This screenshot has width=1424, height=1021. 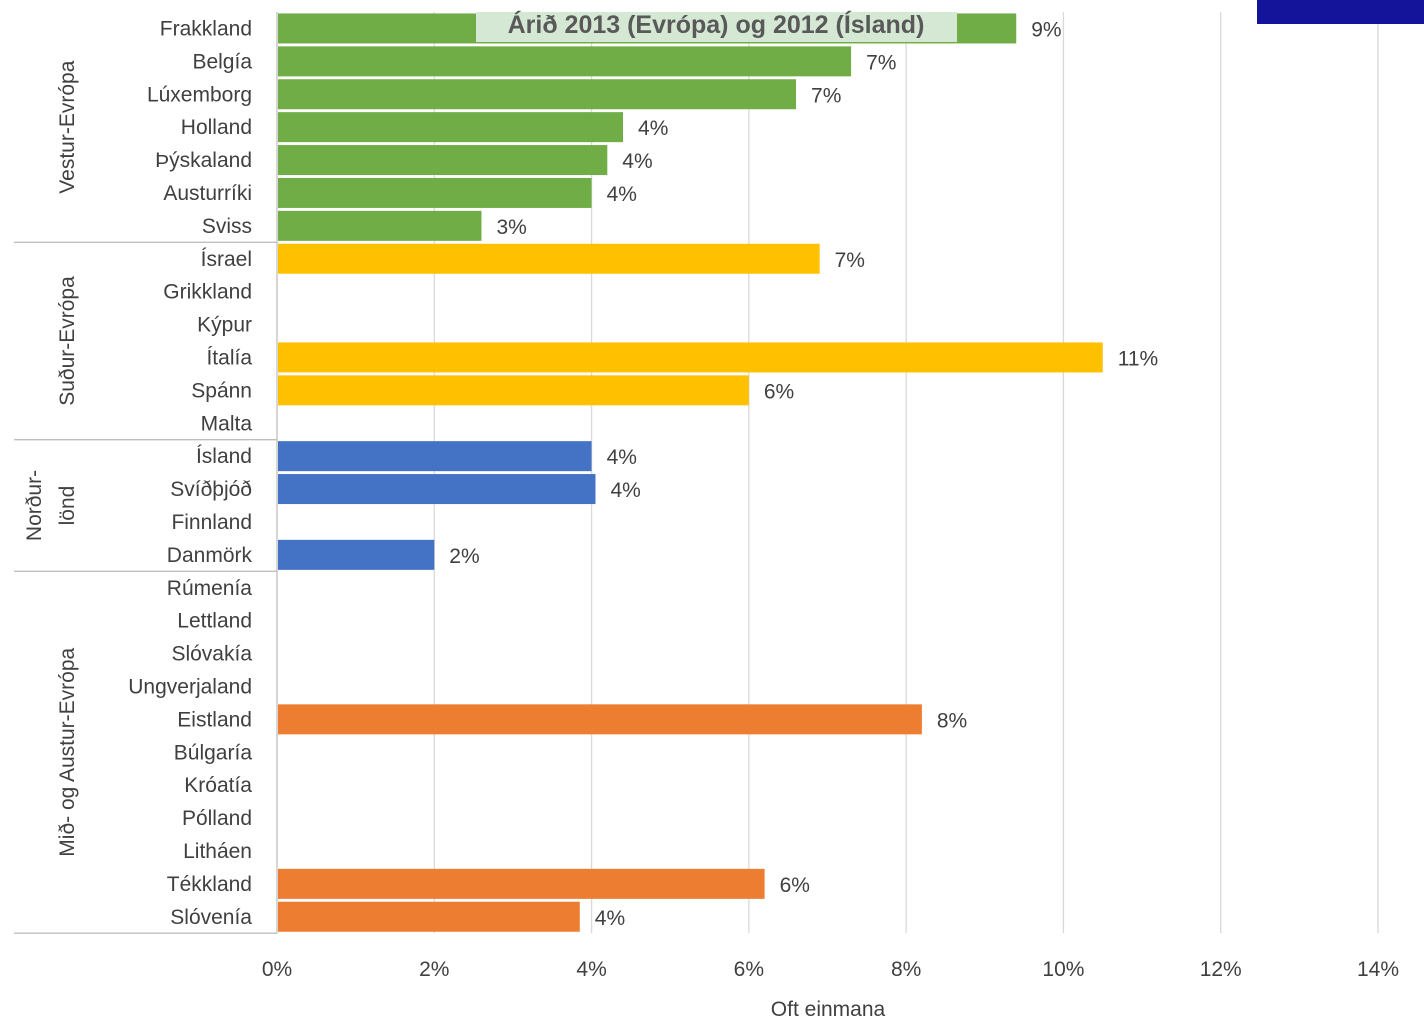 What do you see at coordinates (207, 292) in the screenshot?
I see `category-label: Grikkland` at bounding box center [207, 292].